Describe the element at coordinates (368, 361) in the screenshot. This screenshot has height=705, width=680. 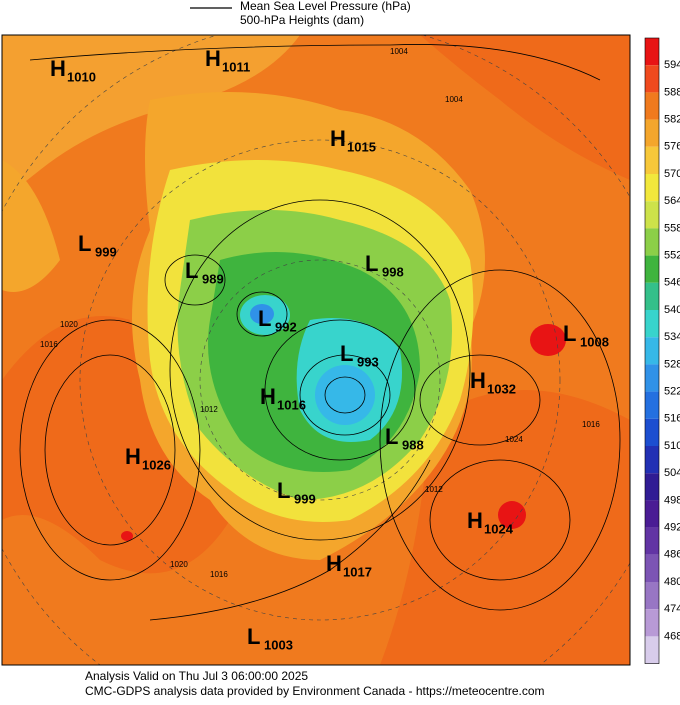
I see `system-pressure: 993` at that location.